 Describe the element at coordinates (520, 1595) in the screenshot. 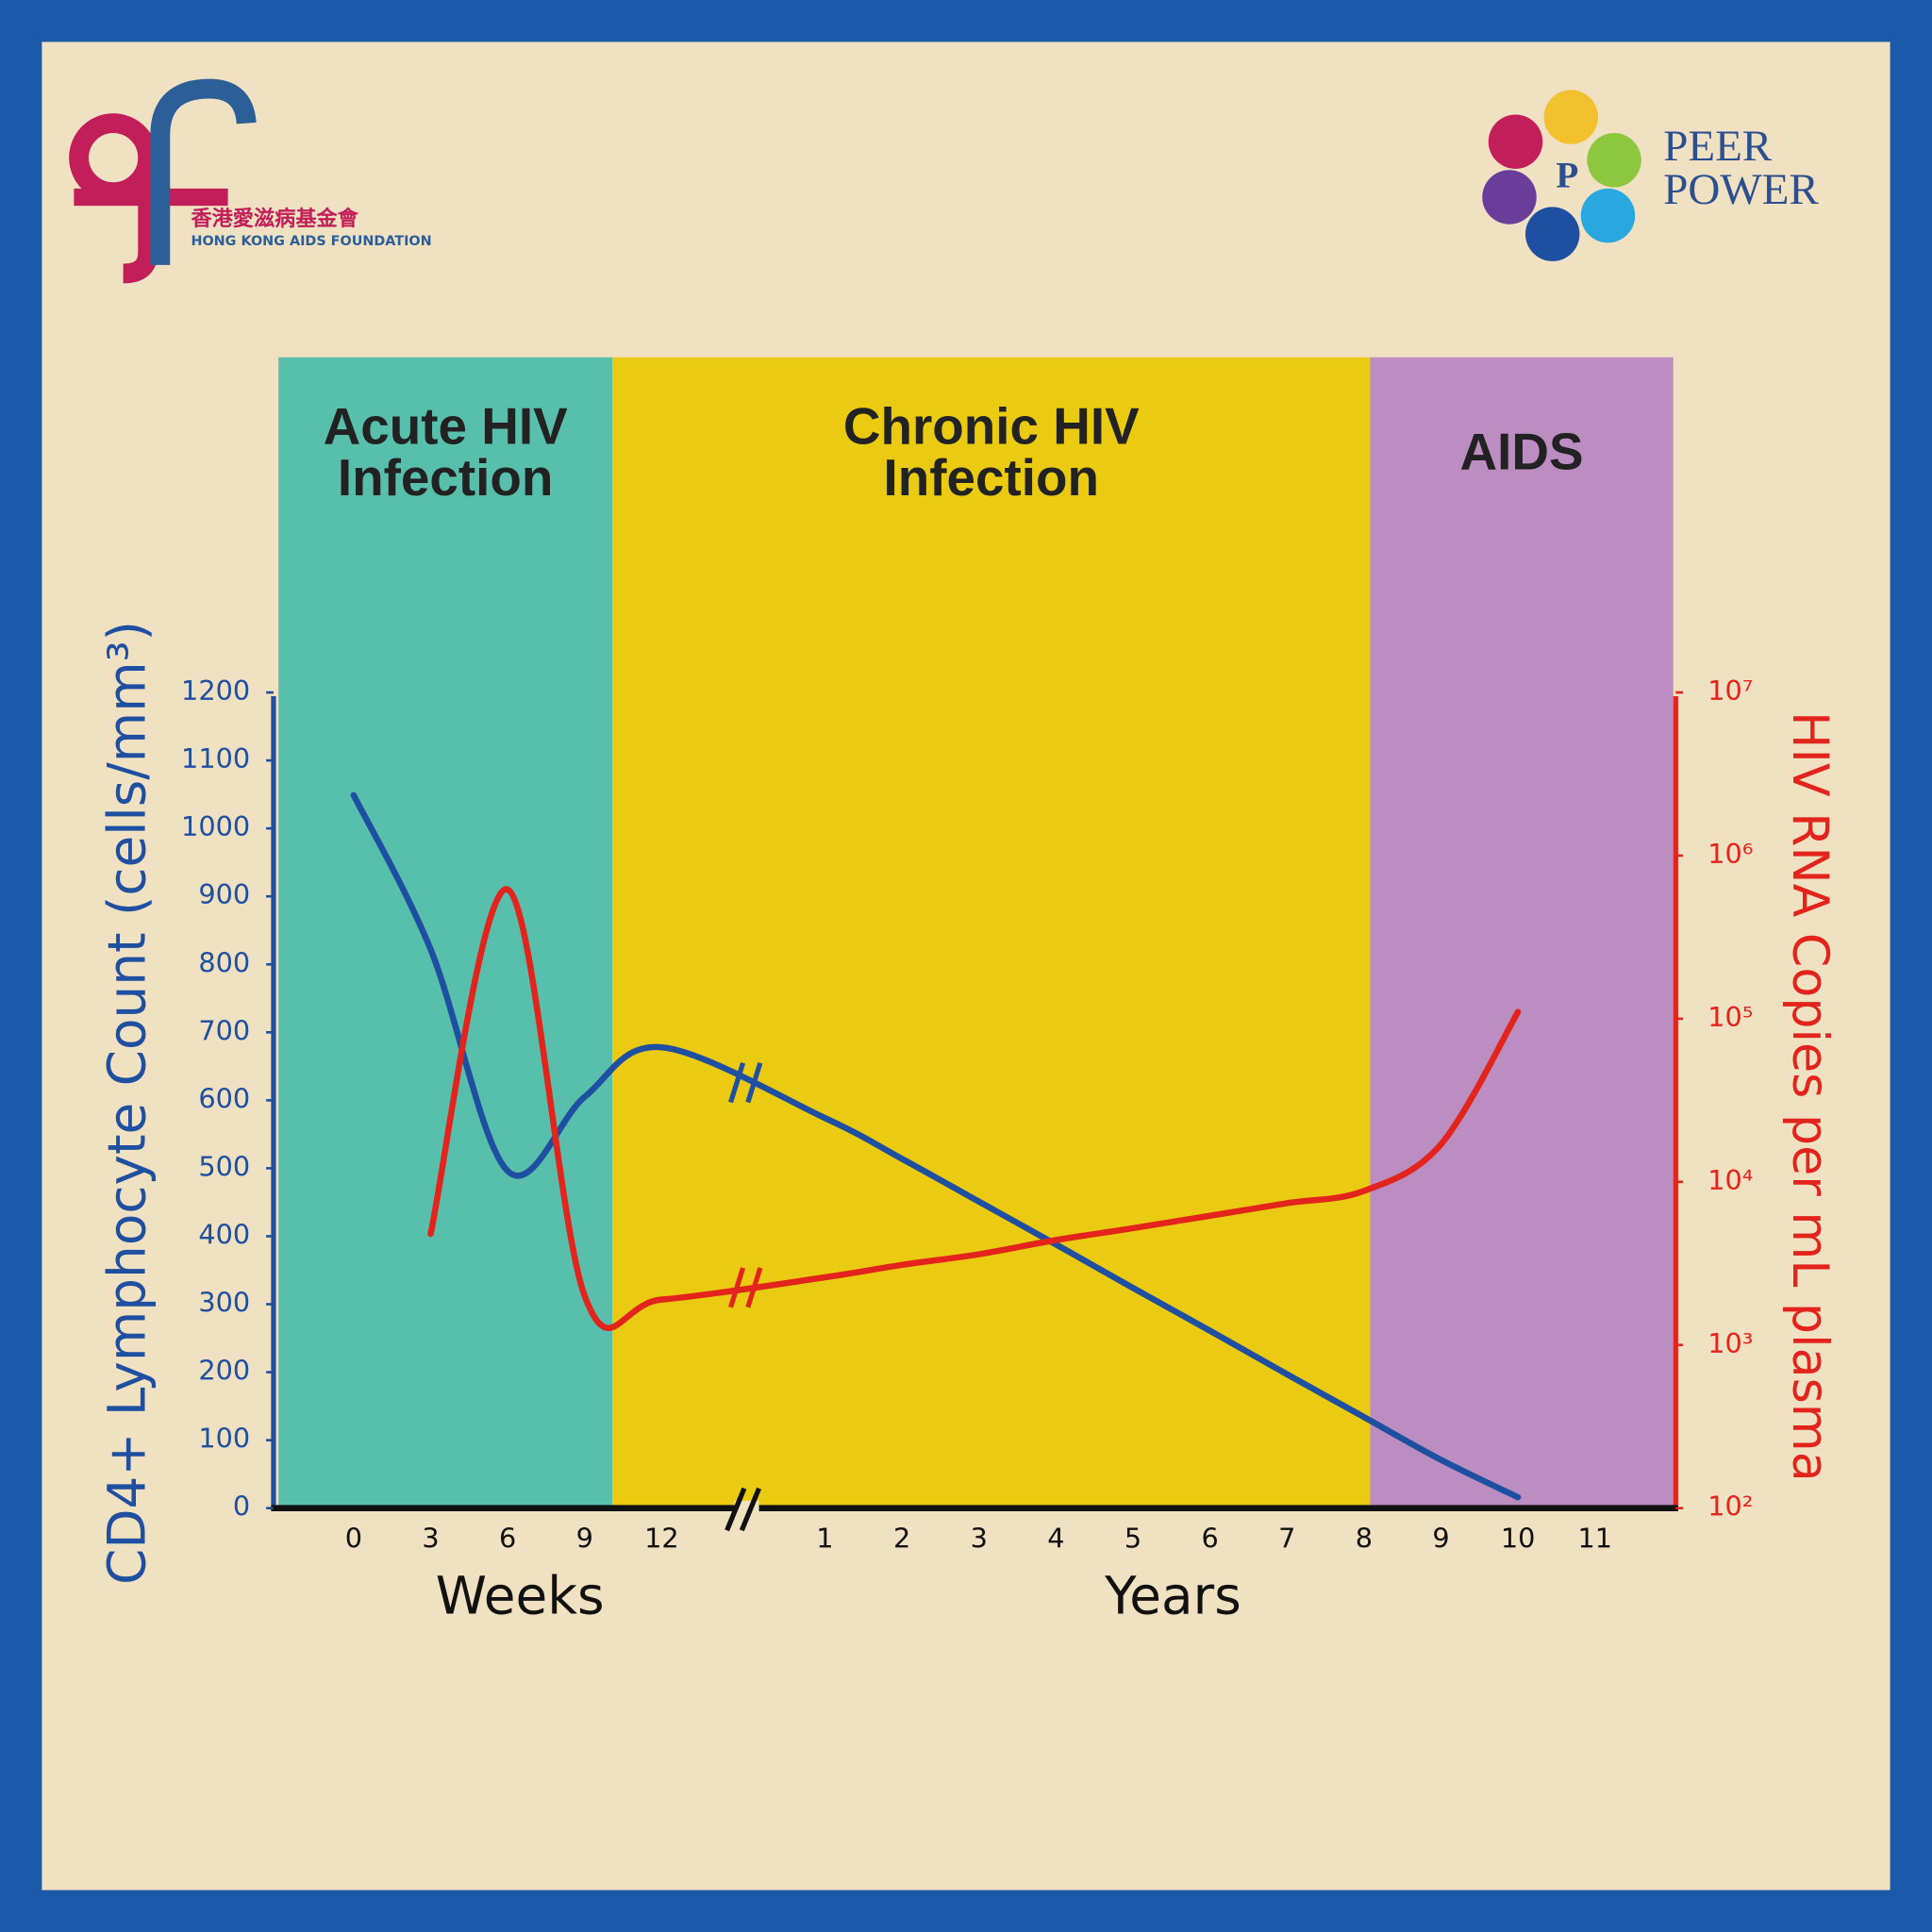

I see `x-group-label: Weeks` at that location.